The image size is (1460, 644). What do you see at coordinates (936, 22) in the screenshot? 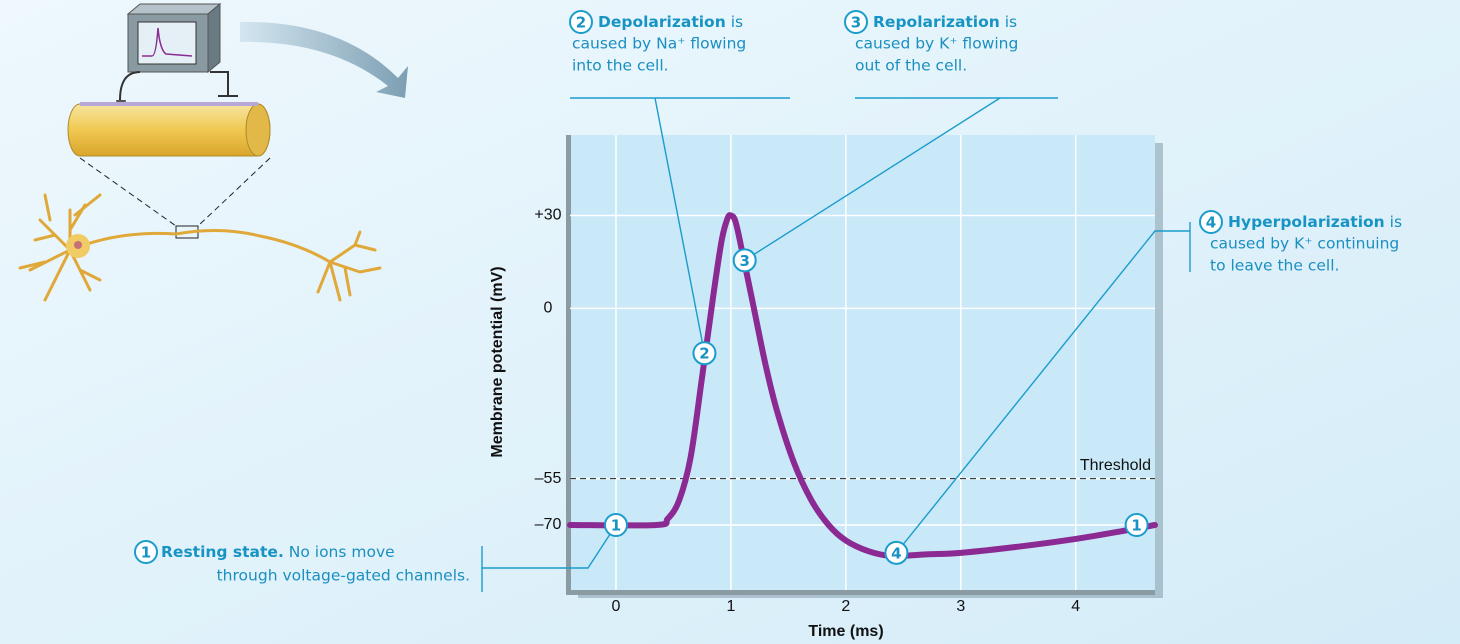
I see `annotation-title: Repolarization` at bounding box center [936, 22].